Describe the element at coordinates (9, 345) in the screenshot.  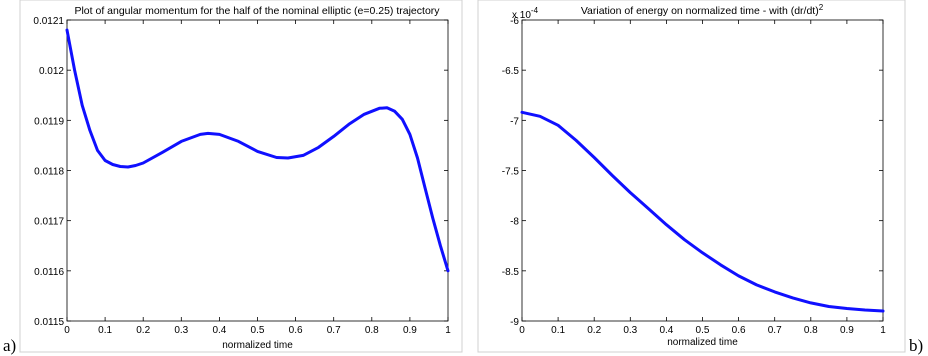
I see `panel-a-label: a)` at that location.